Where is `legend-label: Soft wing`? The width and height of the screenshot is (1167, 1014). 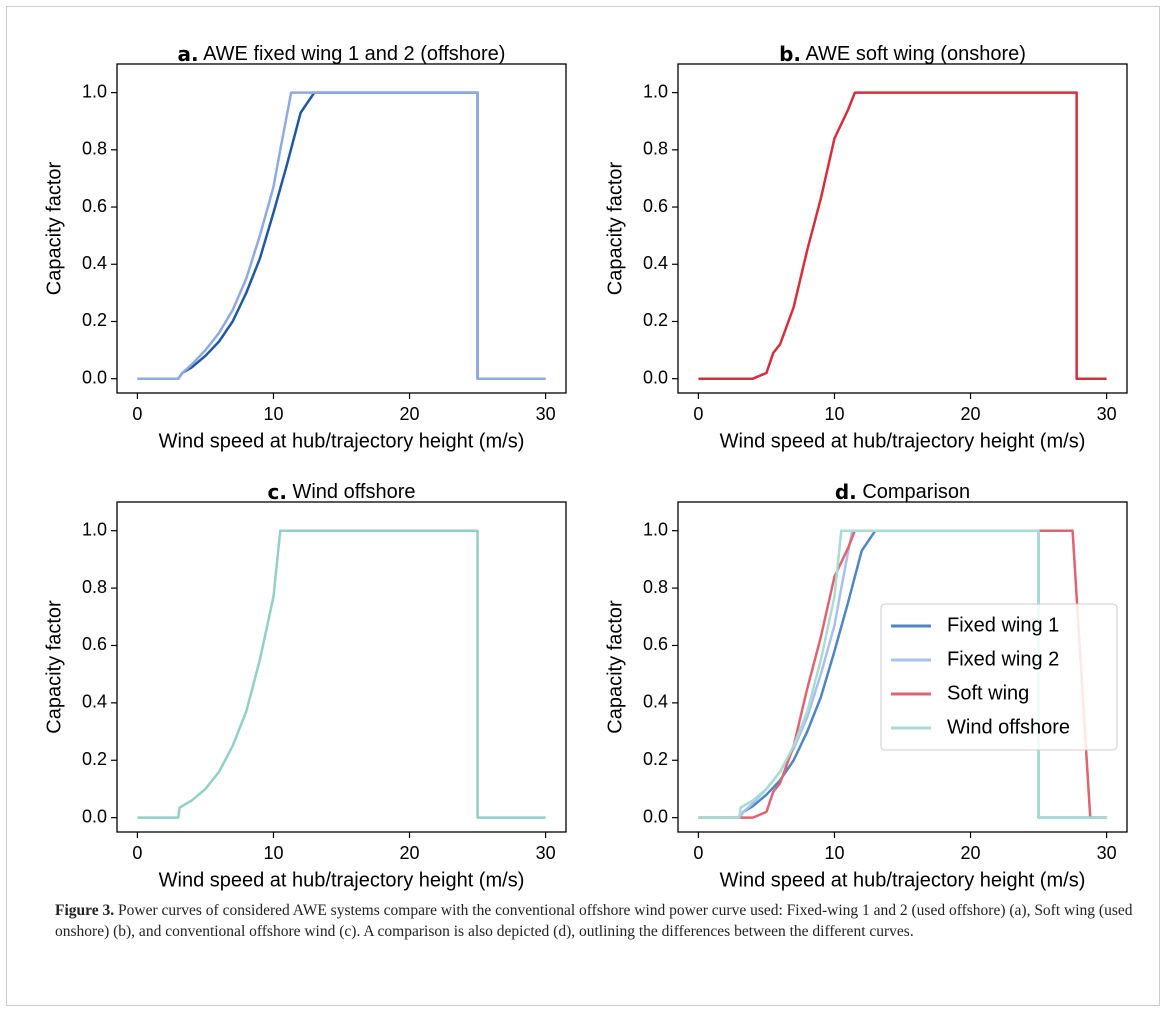 legend-label: Soft wing is located at coordinates (988, 693).